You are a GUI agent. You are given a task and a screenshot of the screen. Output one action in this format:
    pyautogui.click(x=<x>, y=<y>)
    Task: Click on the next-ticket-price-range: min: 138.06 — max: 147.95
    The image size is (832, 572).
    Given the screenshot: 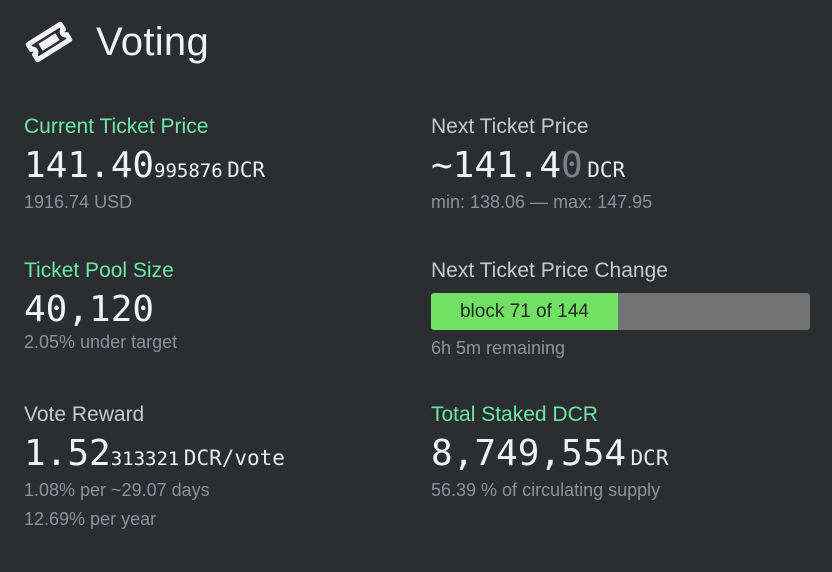 What is the action you would take?
    pyautogui.click(x=542, y=202)
    